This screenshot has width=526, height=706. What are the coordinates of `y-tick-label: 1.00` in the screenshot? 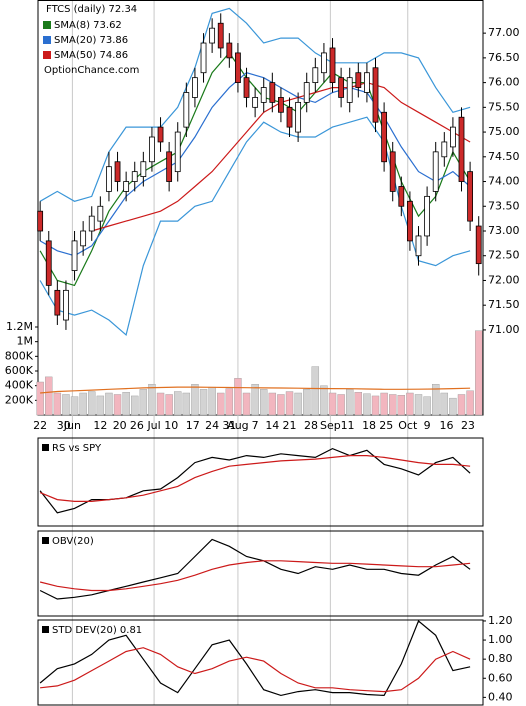 It's located at (500, 639).